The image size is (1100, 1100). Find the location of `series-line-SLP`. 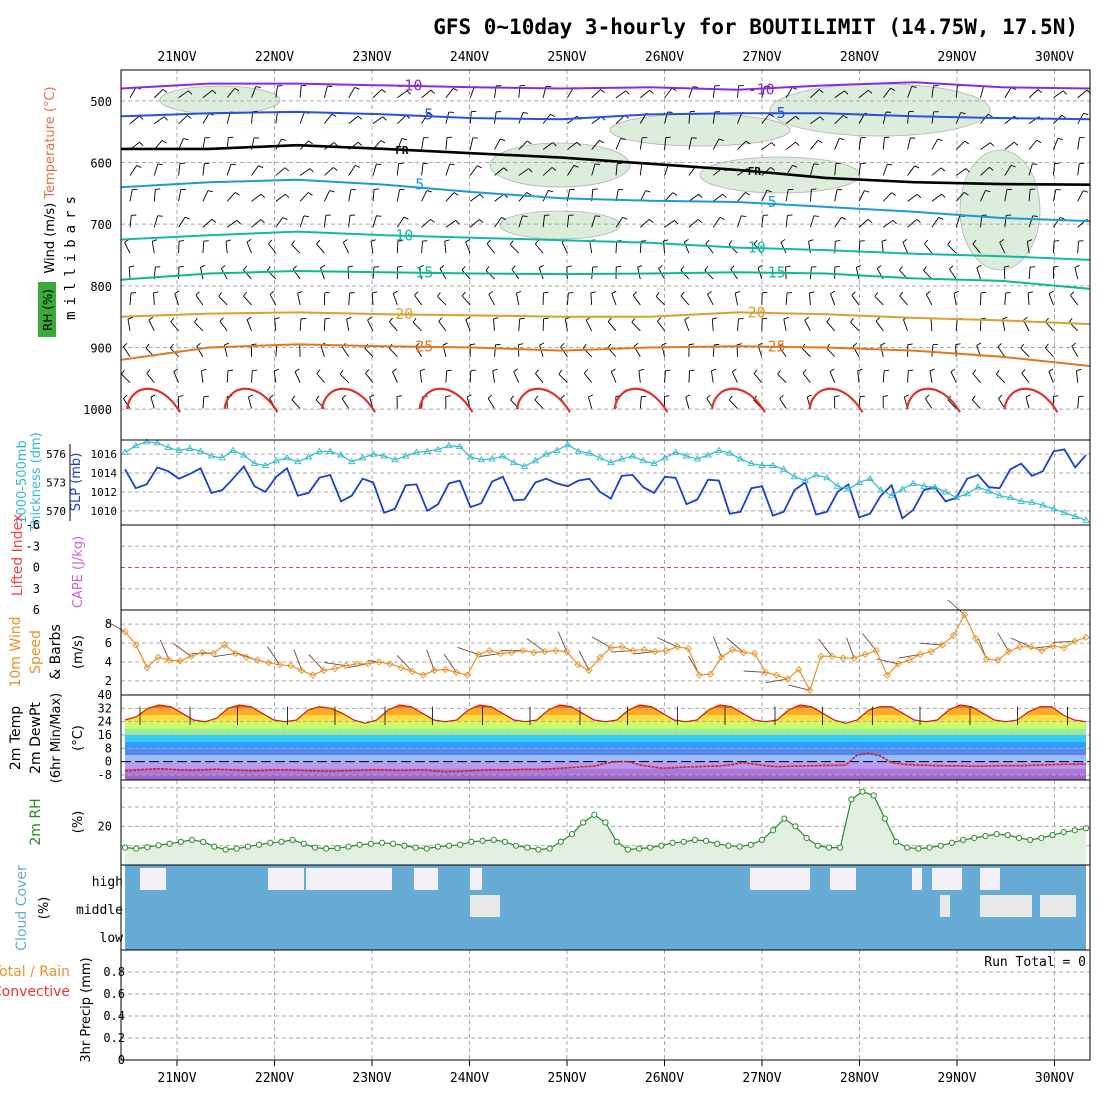

series-line-SLP is located at coordinates (605, 484).